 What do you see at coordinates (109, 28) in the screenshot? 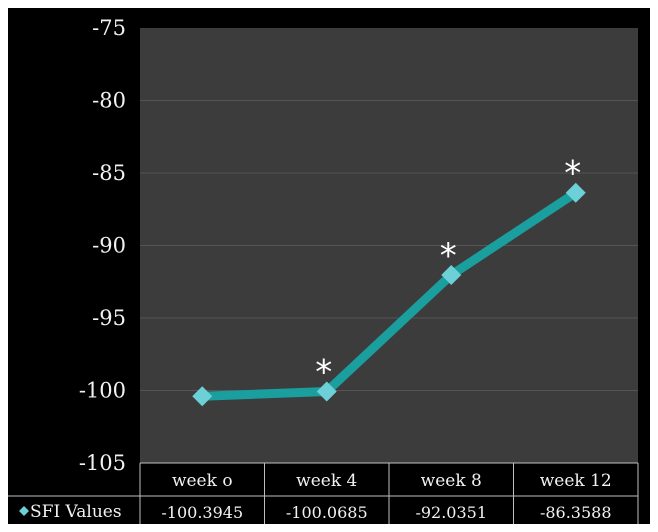
I see `y-tick-label: -75` at bounding box center [109, 28].